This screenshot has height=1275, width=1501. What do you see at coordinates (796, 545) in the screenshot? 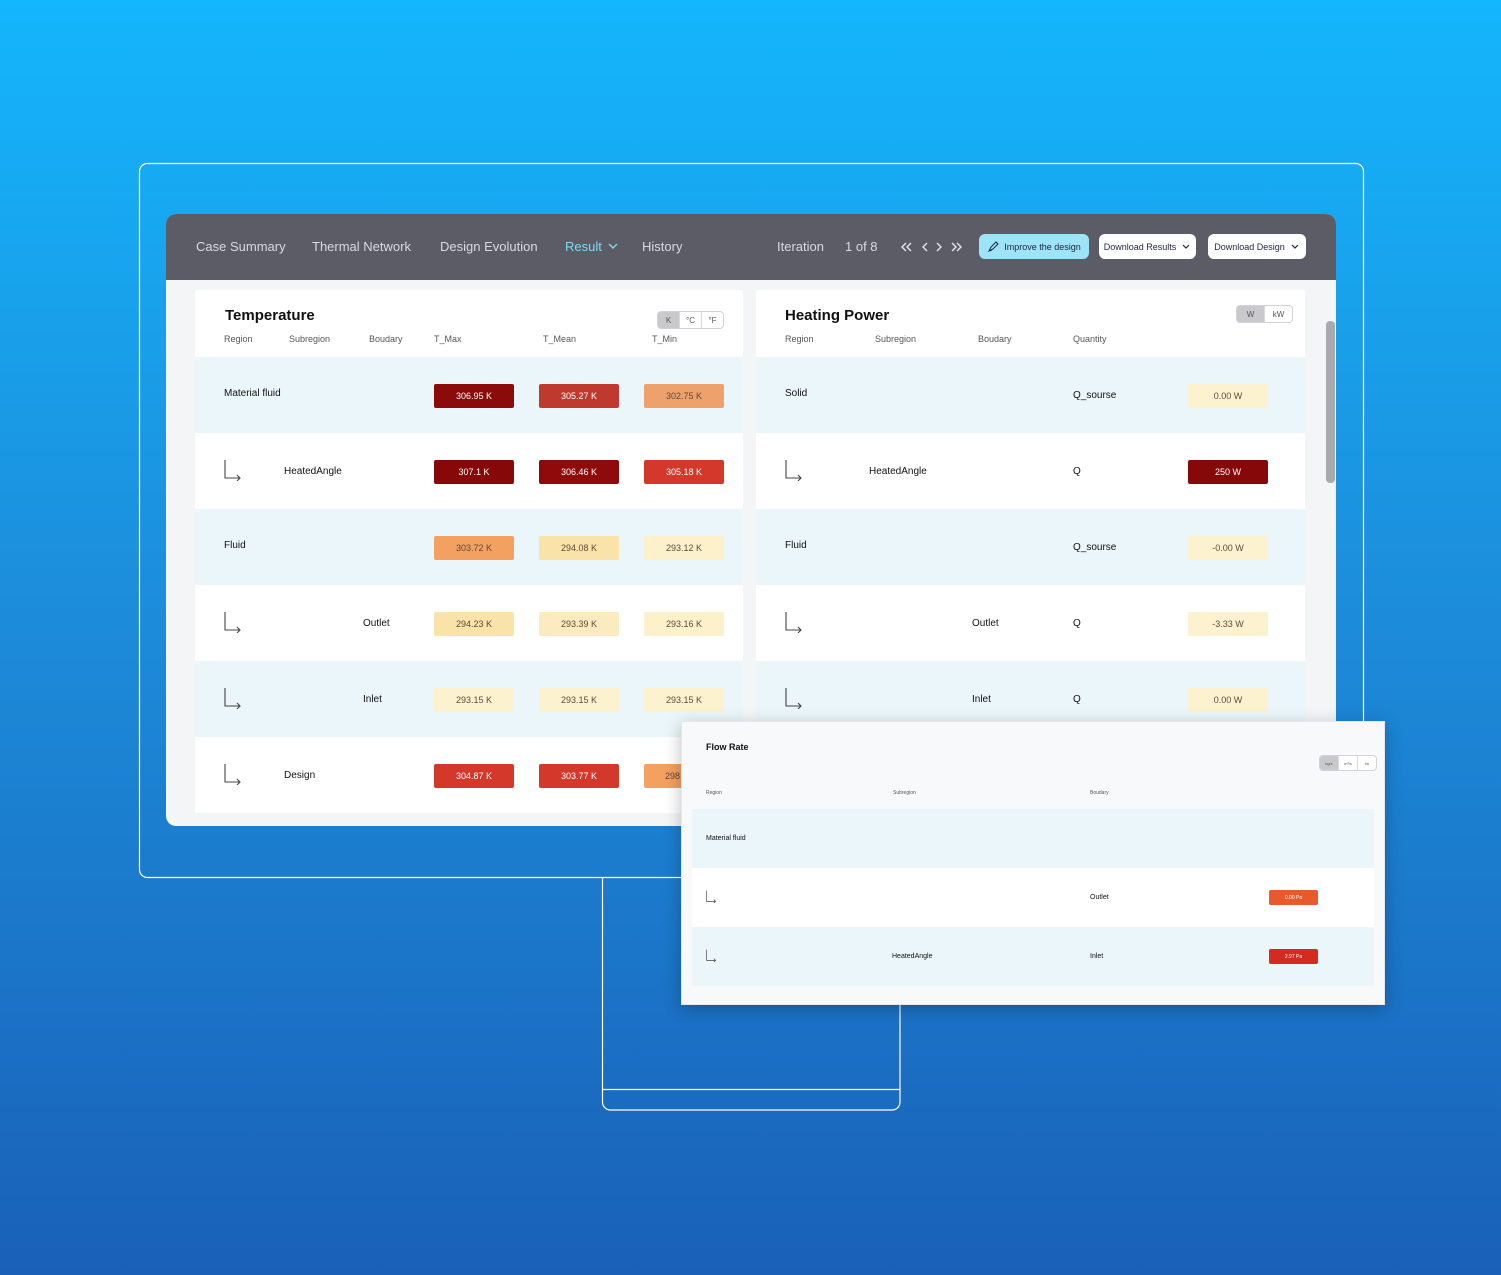
I see `region-text: Fluid` at bounding box center [796, 545].